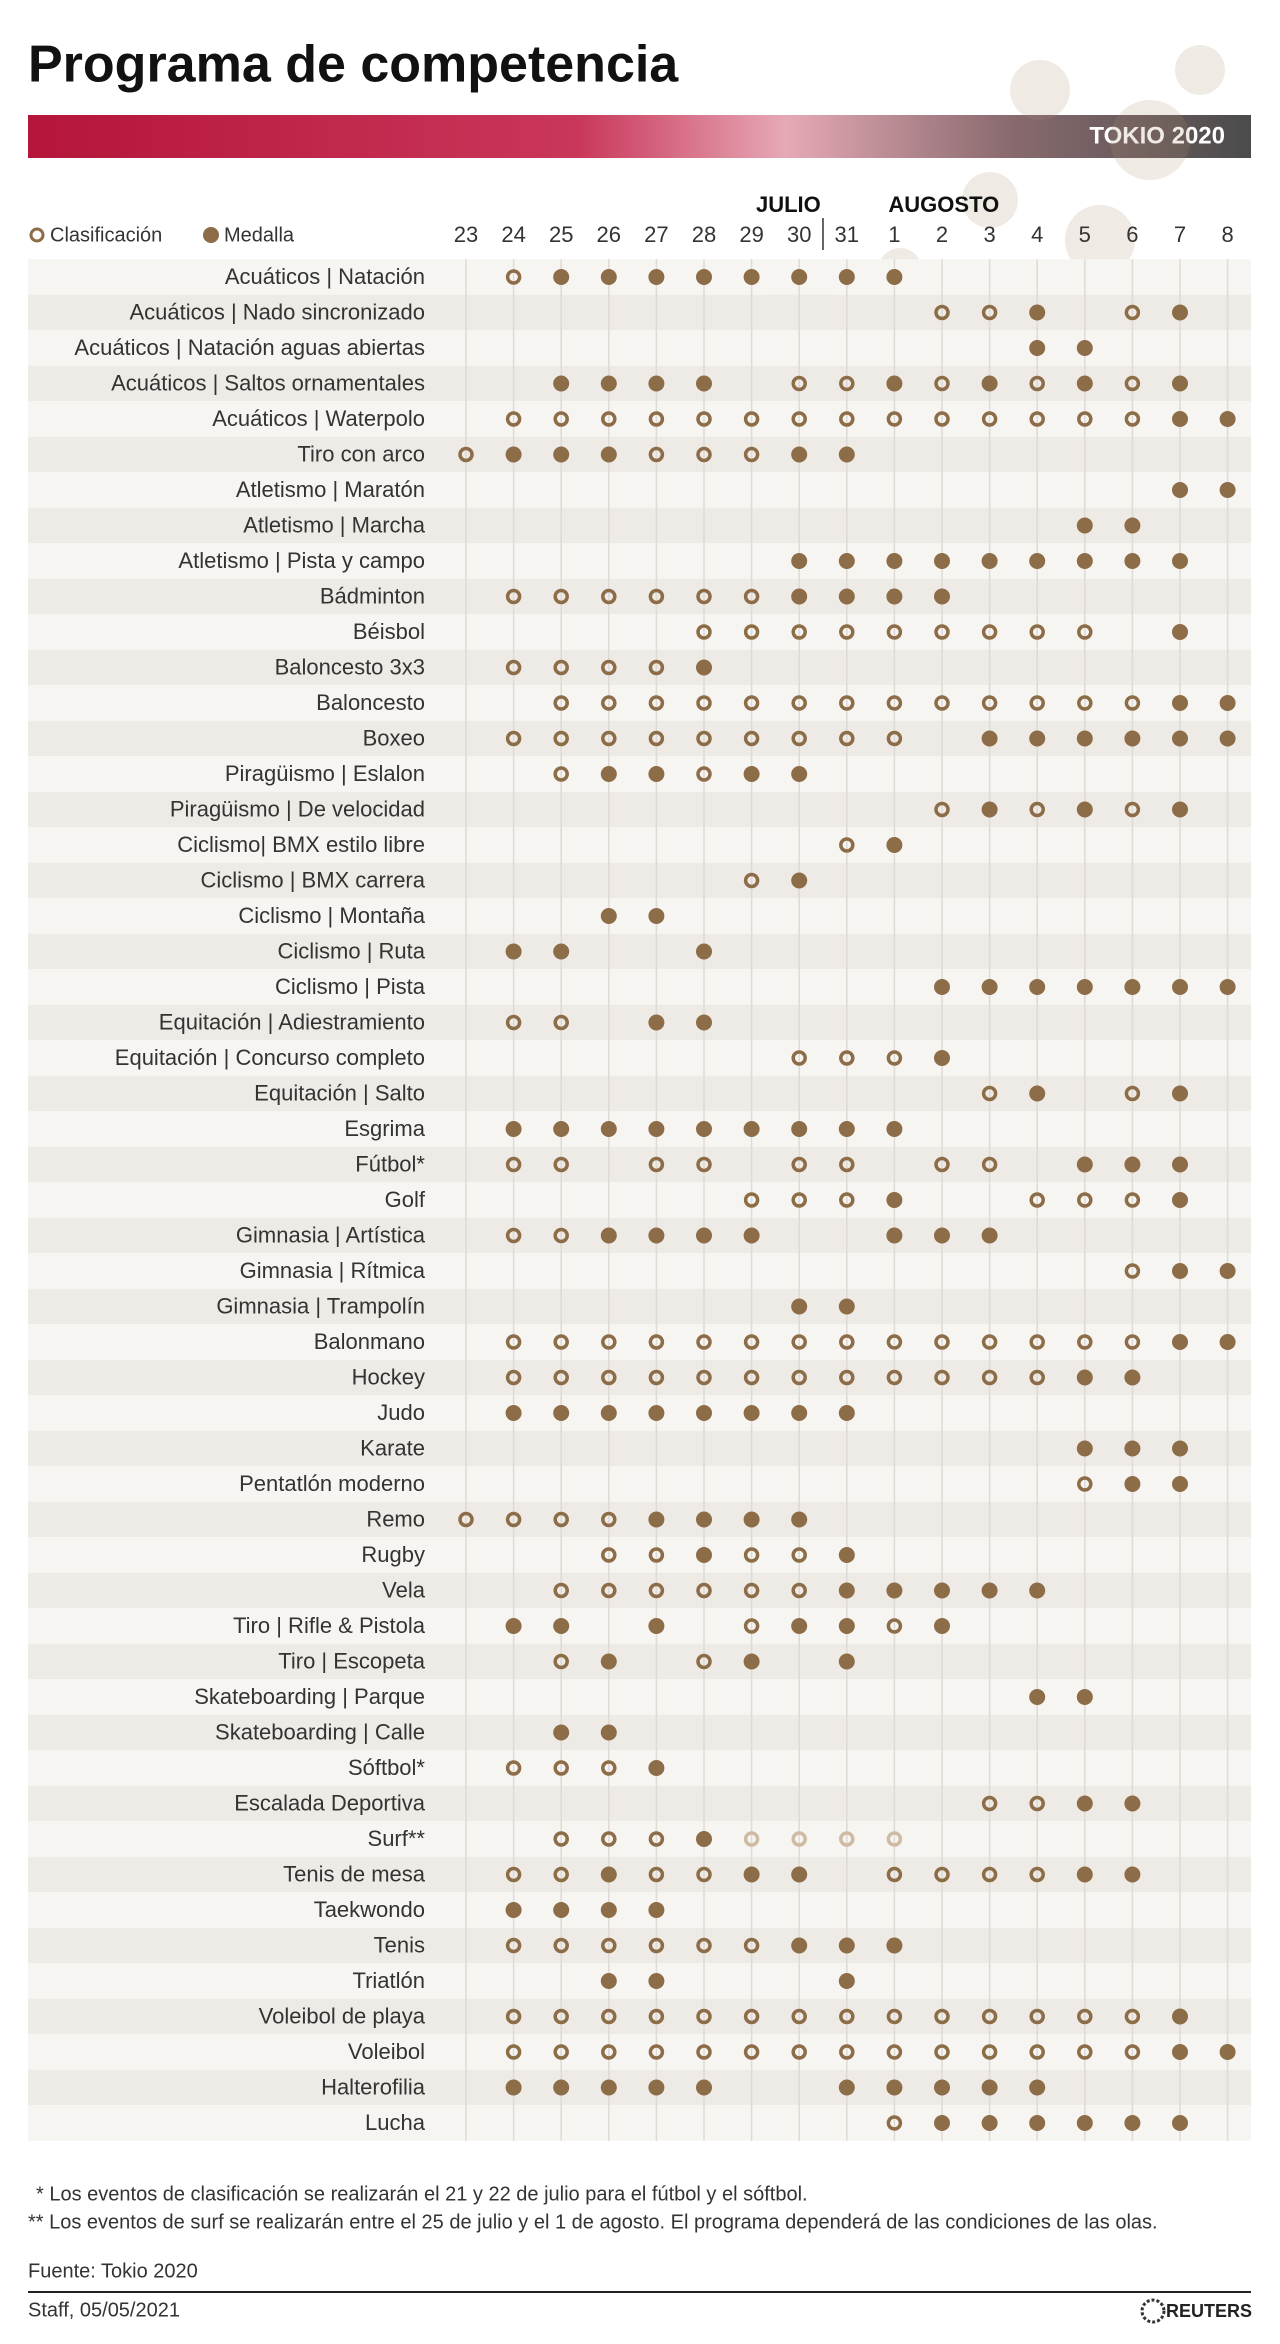 Image resolution: width=1280 pixels, height=2344 pixels. Describe the element at coordinates (104, 2310) in the screenshot. I see `credit: Staff, 05/05/2021` at that location.